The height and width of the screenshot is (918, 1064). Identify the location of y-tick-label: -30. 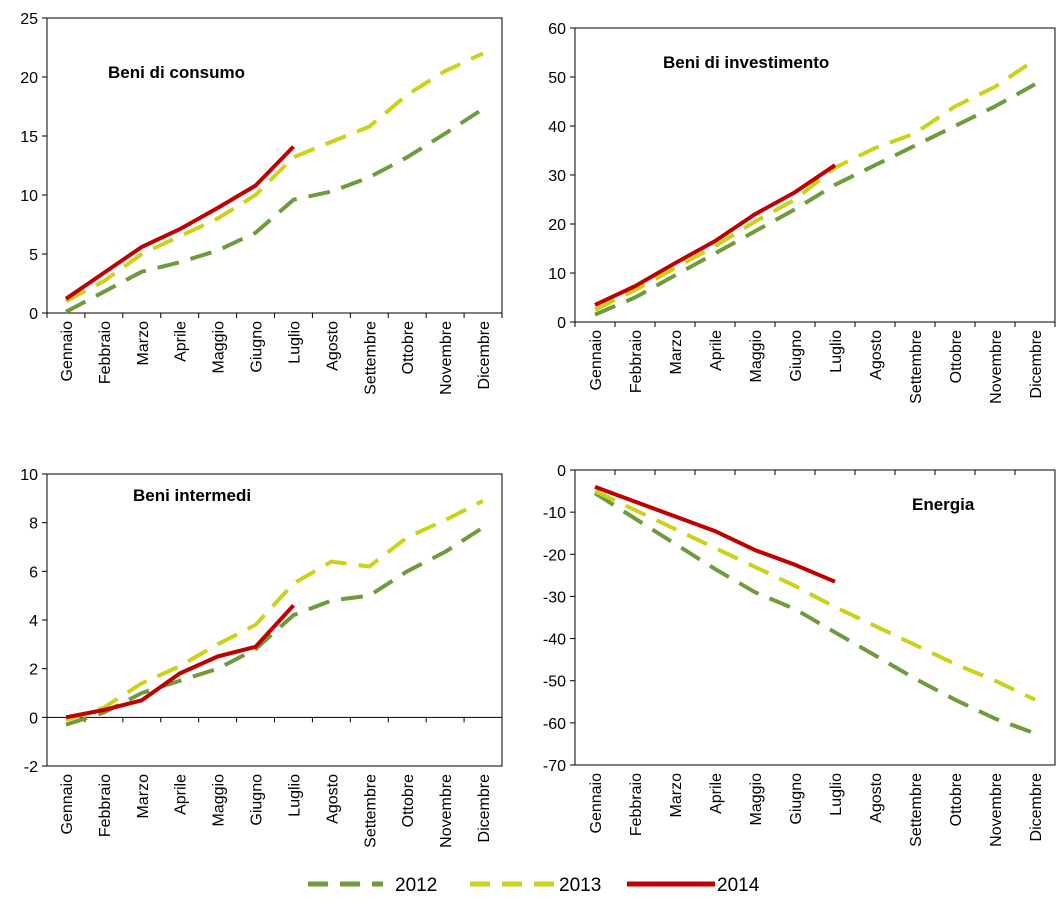
(554, 597).